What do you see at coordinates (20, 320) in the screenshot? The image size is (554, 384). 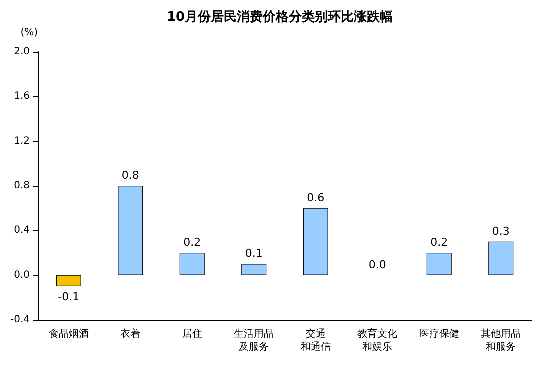 I see `y-tick-label: -0.4` at bounding box center [20, 320].